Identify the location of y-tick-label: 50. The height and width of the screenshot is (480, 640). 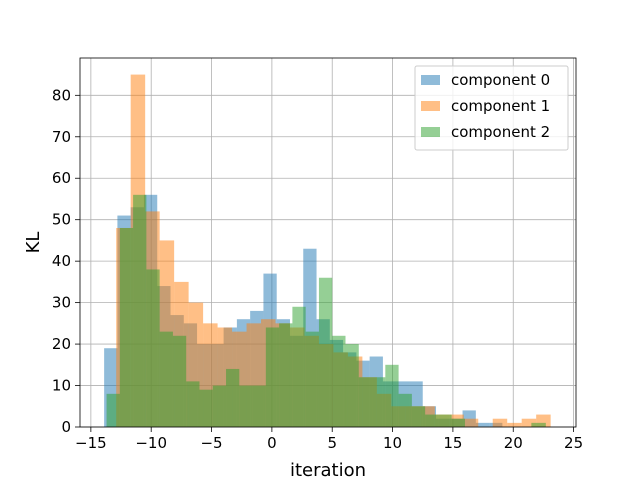
(61, 220).